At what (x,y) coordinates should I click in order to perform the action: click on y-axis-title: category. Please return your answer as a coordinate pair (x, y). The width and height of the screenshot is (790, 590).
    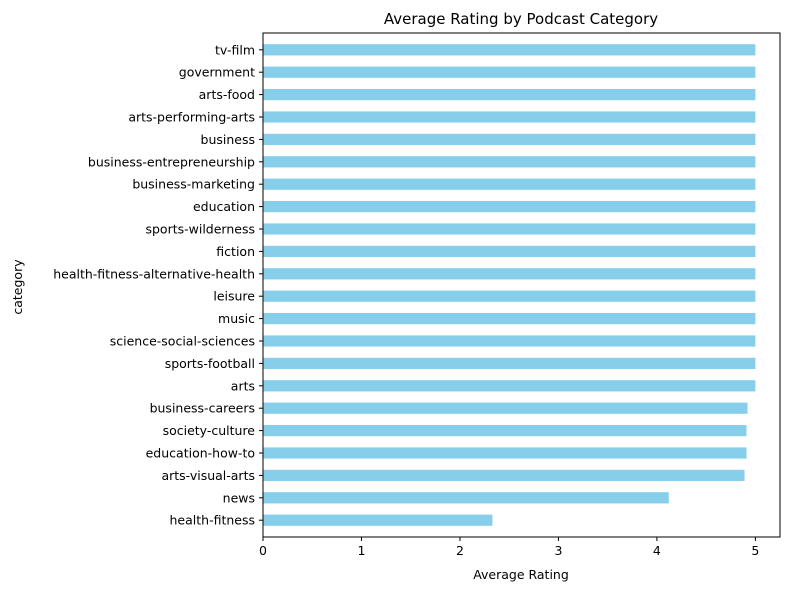
    Looking at the image, I should click on (17, 287).